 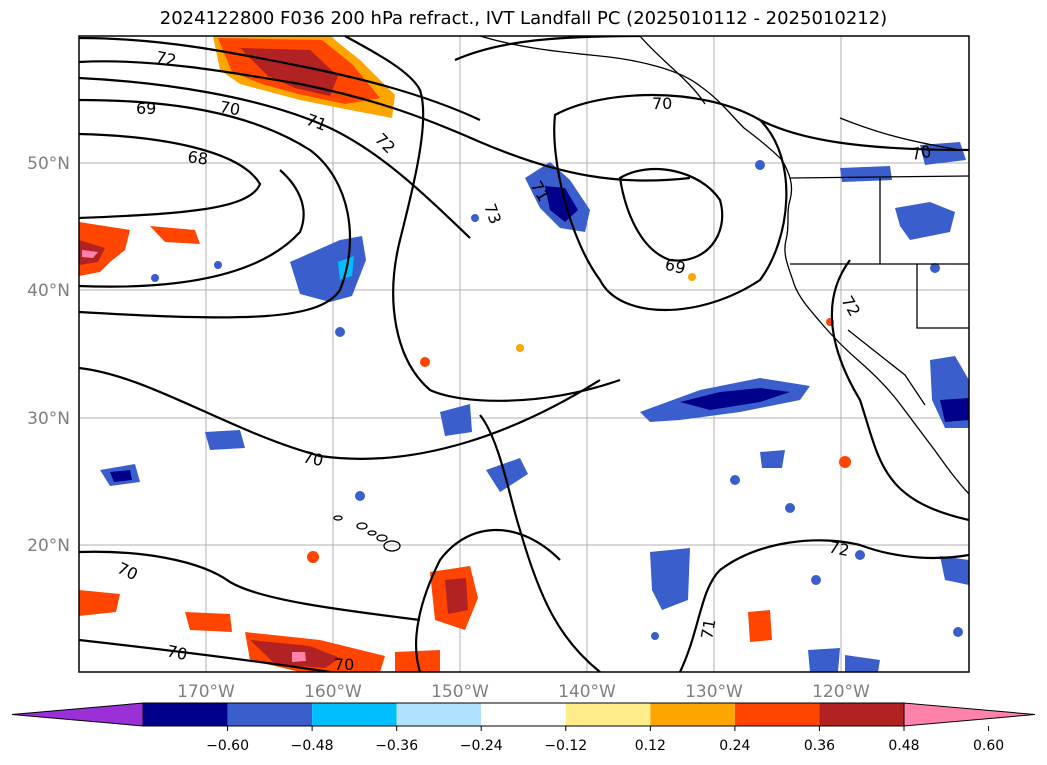 What do you see at coordinates (206, 692) in the screenshot?
I see `longitude-label: 170°W` at bounding box center [206, 692].